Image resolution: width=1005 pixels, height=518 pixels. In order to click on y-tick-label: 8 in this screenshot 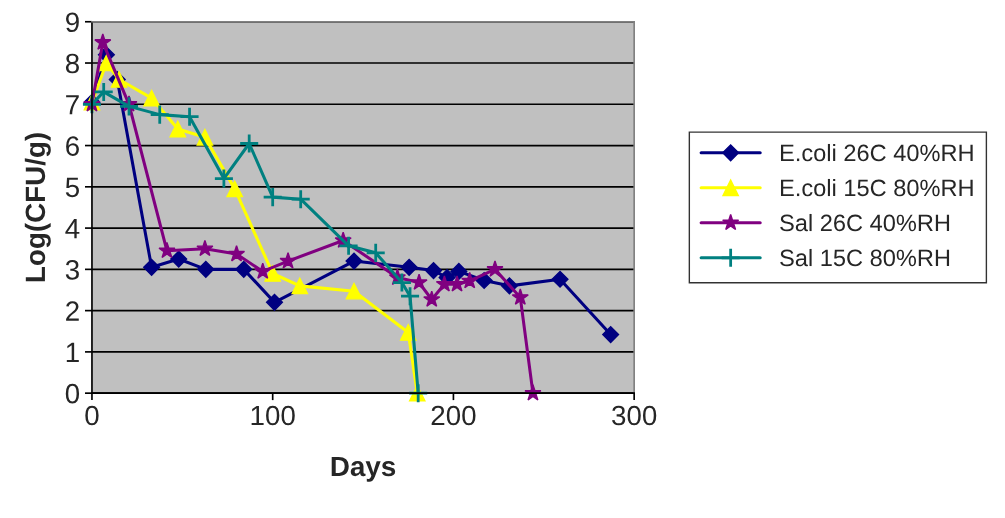, I will do `click(72, 63)`.